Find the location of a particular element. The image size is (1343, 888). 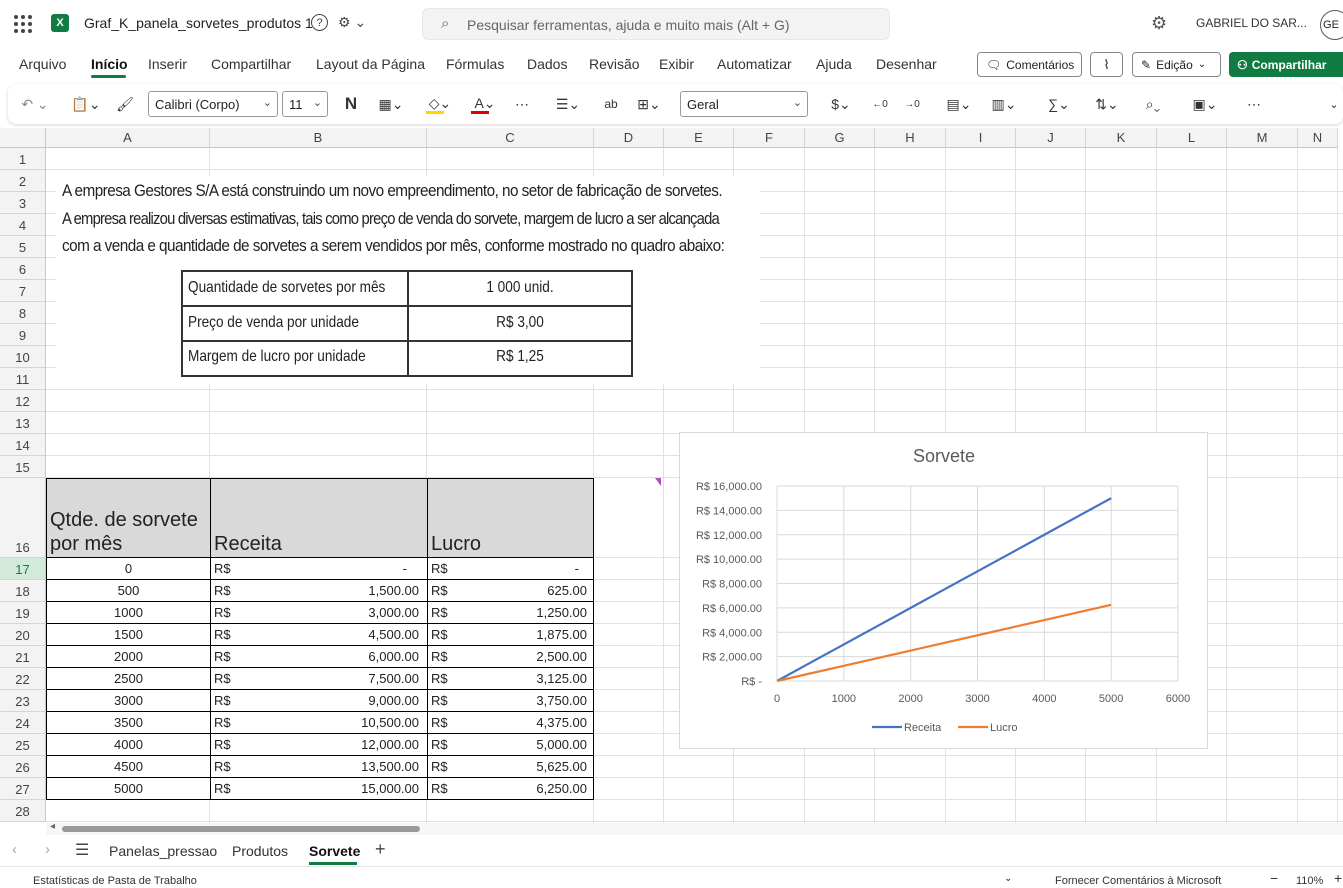

chevron-down-icon: ⌄ is located at coordinates (1008, 878).